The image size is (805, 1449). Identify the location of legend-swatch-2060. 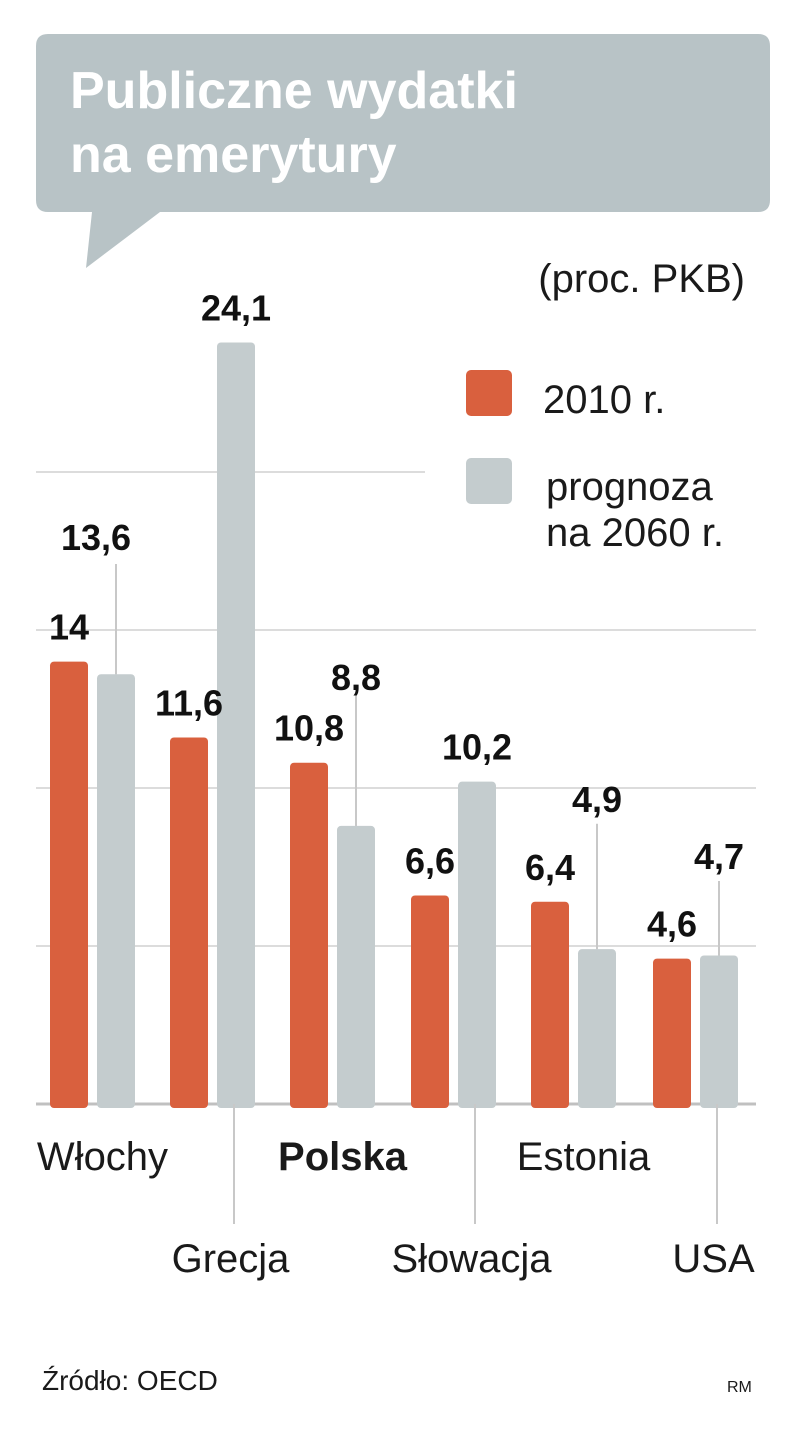
(489, 481).